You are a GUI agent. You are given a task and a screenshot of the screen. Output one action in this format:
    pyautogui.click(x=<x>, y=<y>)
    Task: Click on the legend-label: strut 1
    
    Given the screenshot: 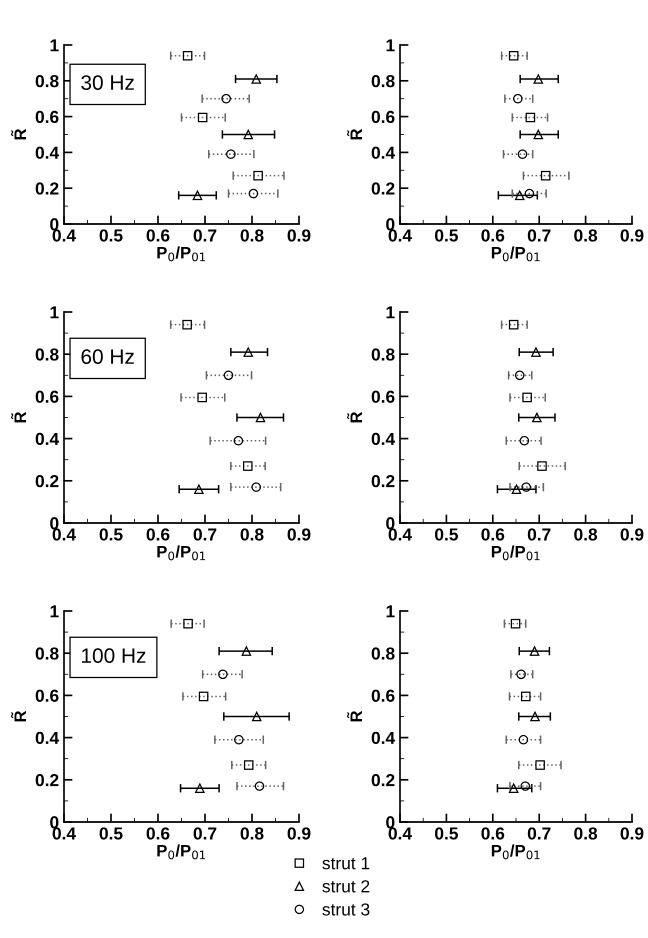 What is the action you would take?
    pyautogui.click(x=346, y=863)
    